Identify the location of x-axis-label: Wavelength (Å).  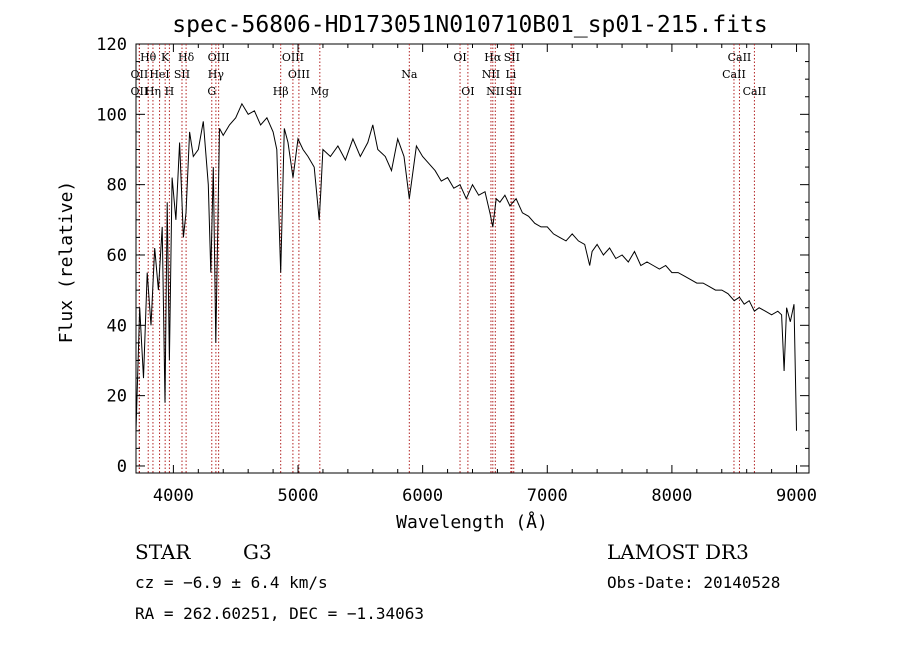
(472, 522).